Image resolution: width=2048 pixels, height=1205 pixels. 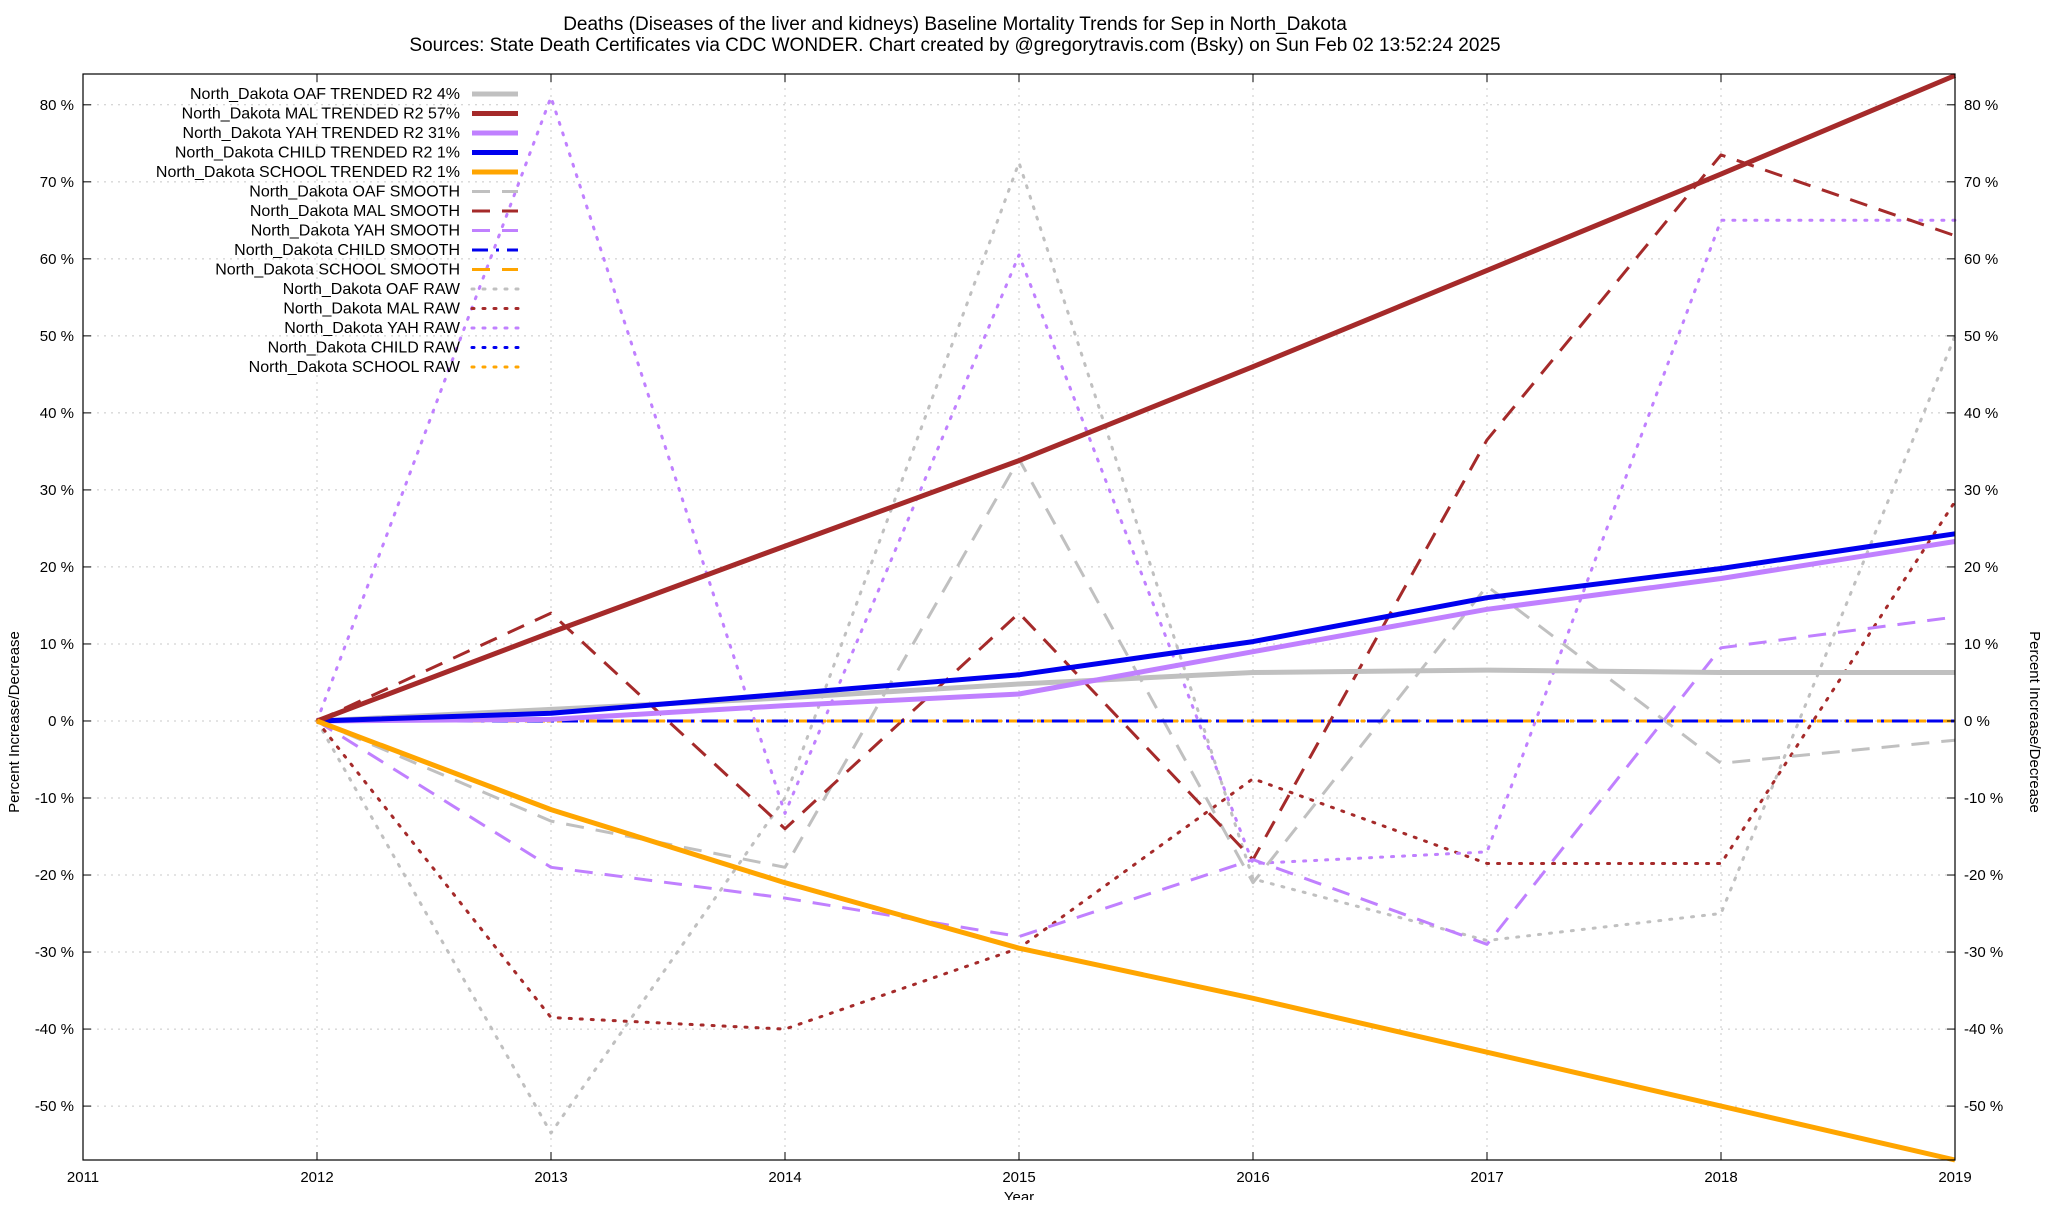 I want to click on y-tick-label-right: 60 %, so click(x=1981, y=259).